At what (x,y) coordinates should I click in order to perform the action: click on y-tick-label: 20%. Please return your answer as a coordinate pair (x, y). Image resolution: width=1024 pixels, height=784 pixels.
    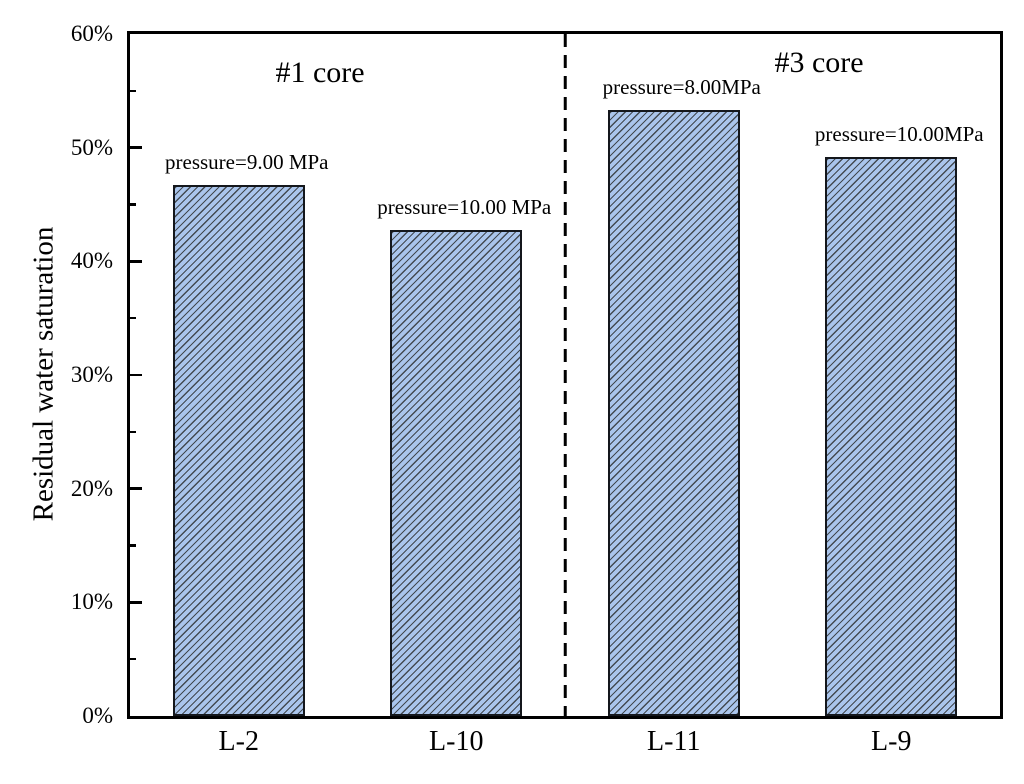
    Looking at the image, I should click on (91, 488).